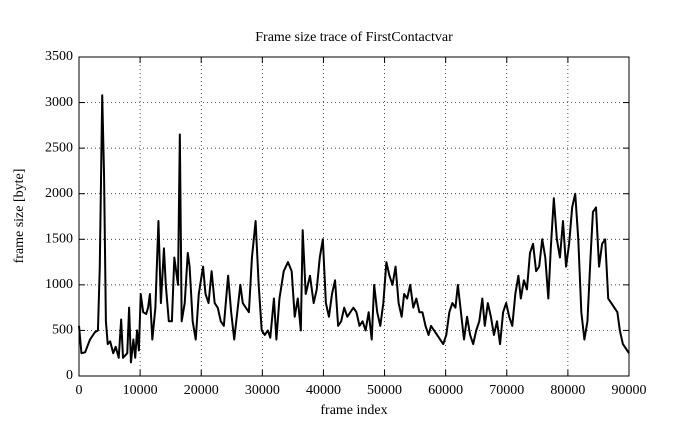 Image resolution: width=695 pixels, height=429 pixels. Describe the element at coordinates (59, 147) in the screenshot. I see `y-tick-label: 2500` at that location.